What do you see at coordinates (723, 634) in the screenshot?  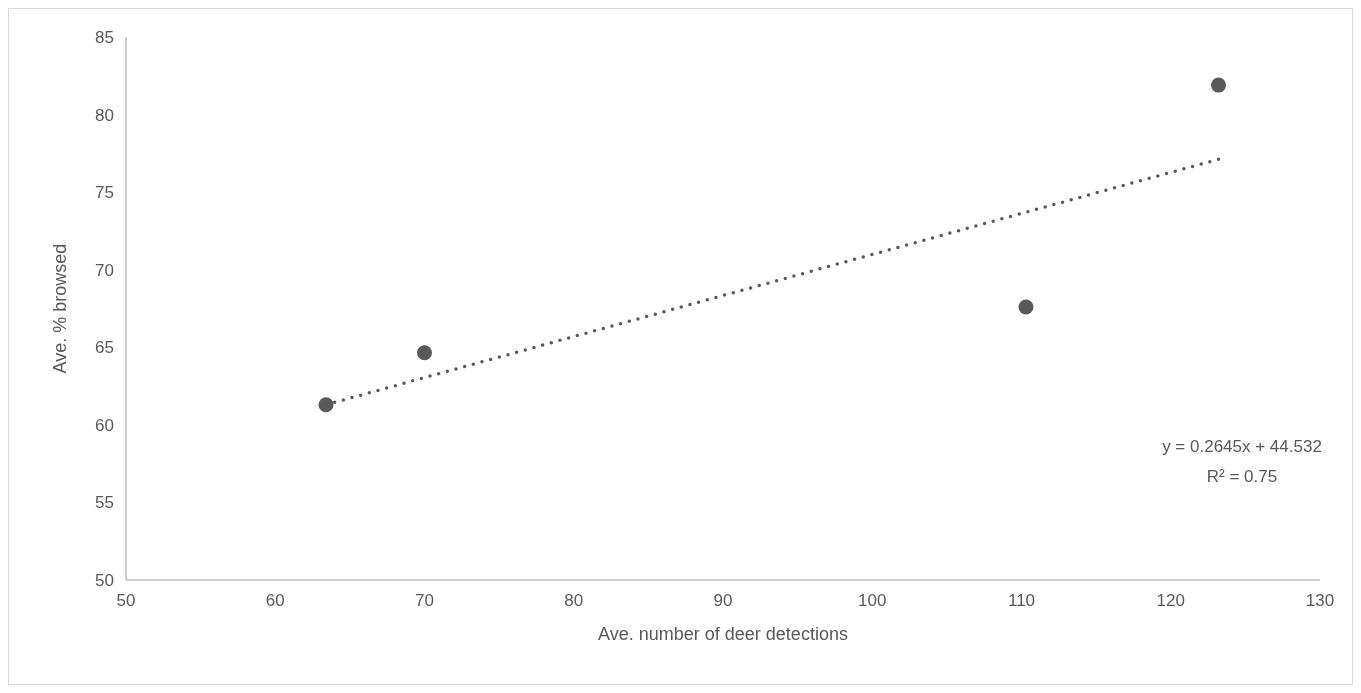 I see `x-axis-title: Ave. number of deer detections` at bounding box center [723, 634].